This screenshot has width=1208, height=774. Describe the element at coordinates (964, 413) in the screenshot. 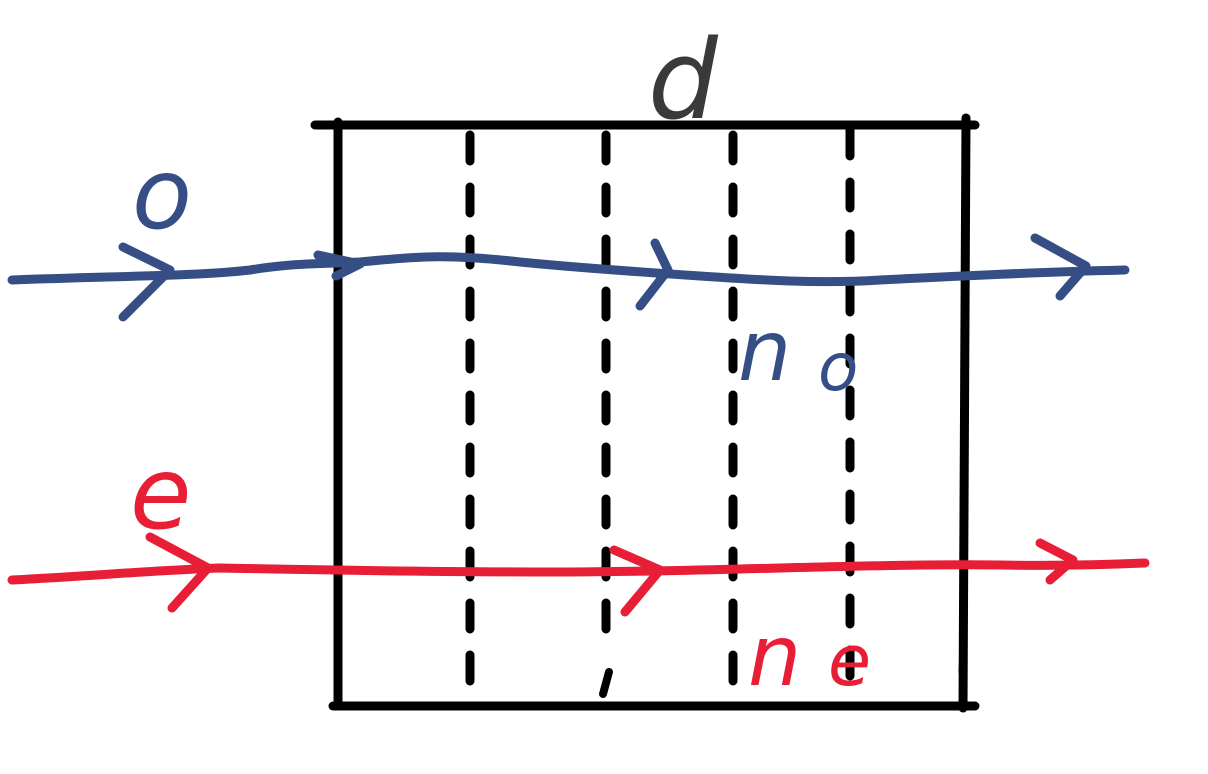

I see `plate-right-edge` at that location.